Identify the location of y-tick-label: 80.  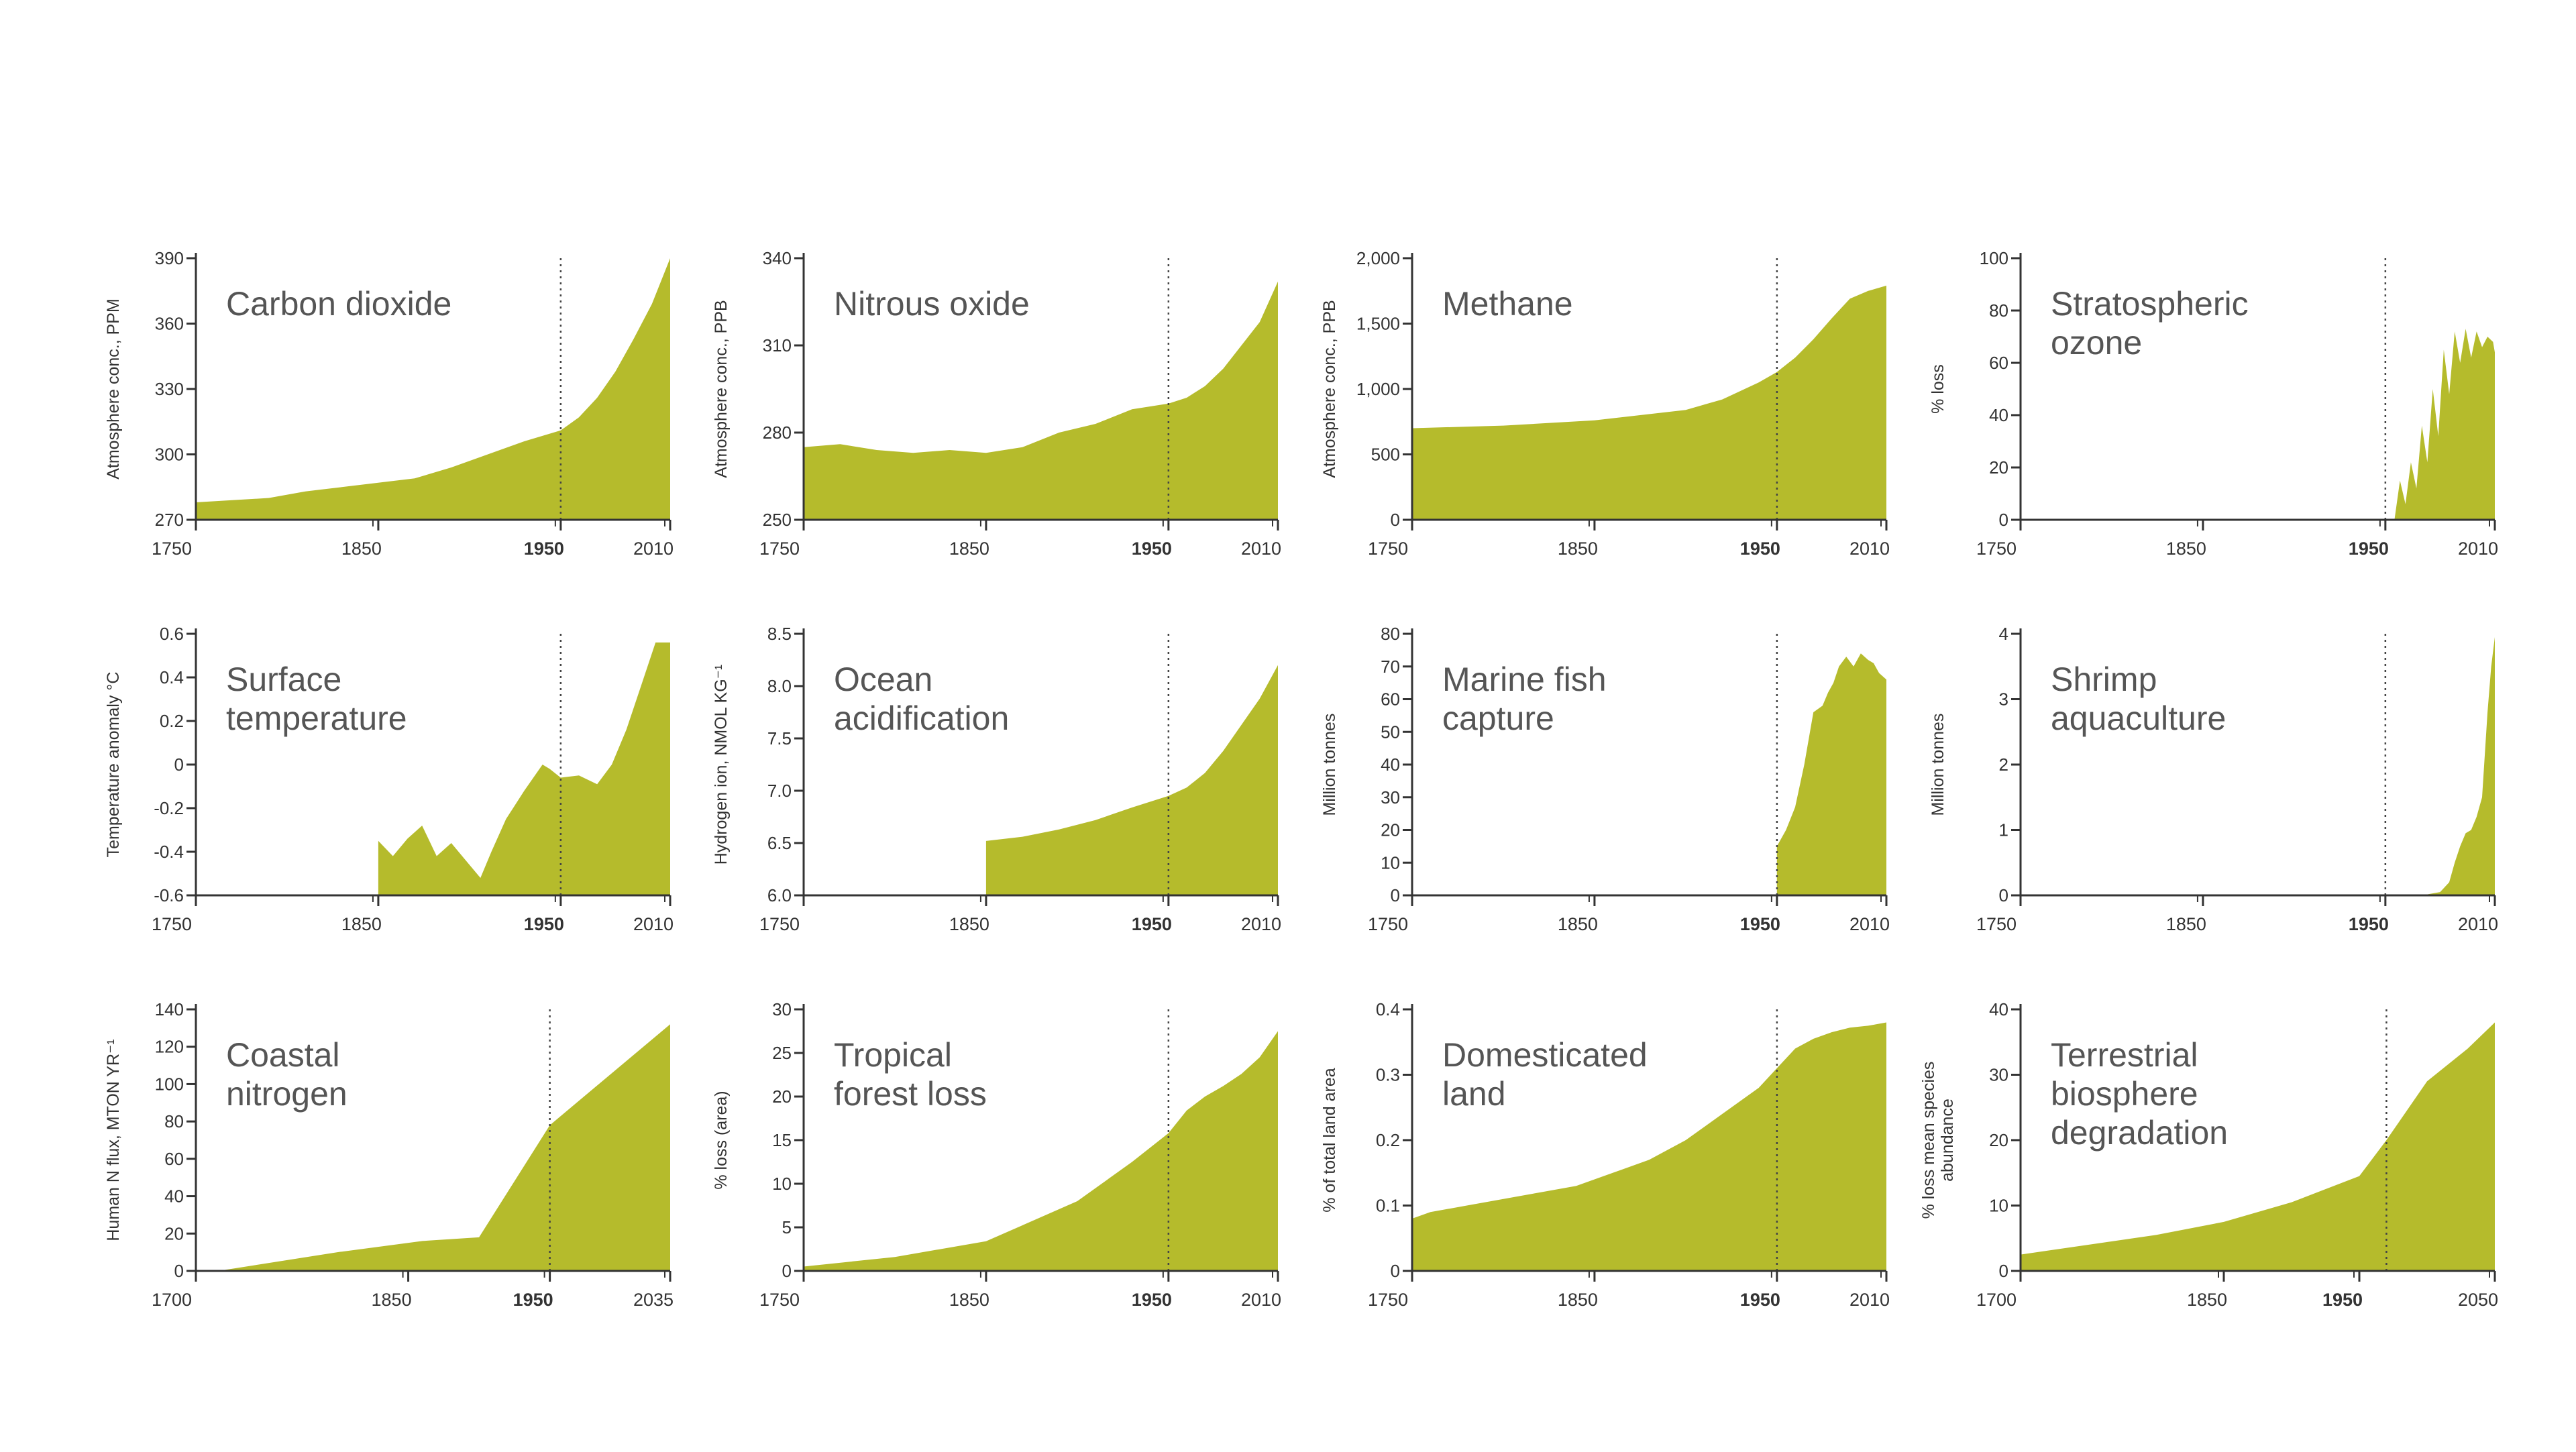
(1998, 310).